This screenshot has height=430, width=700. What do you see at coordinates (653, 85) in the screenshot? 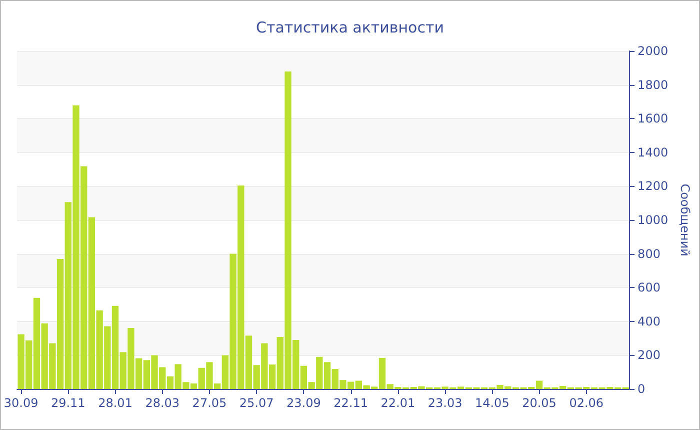
I see `y-tick-label: 1800` at bounding box center [653, 85].